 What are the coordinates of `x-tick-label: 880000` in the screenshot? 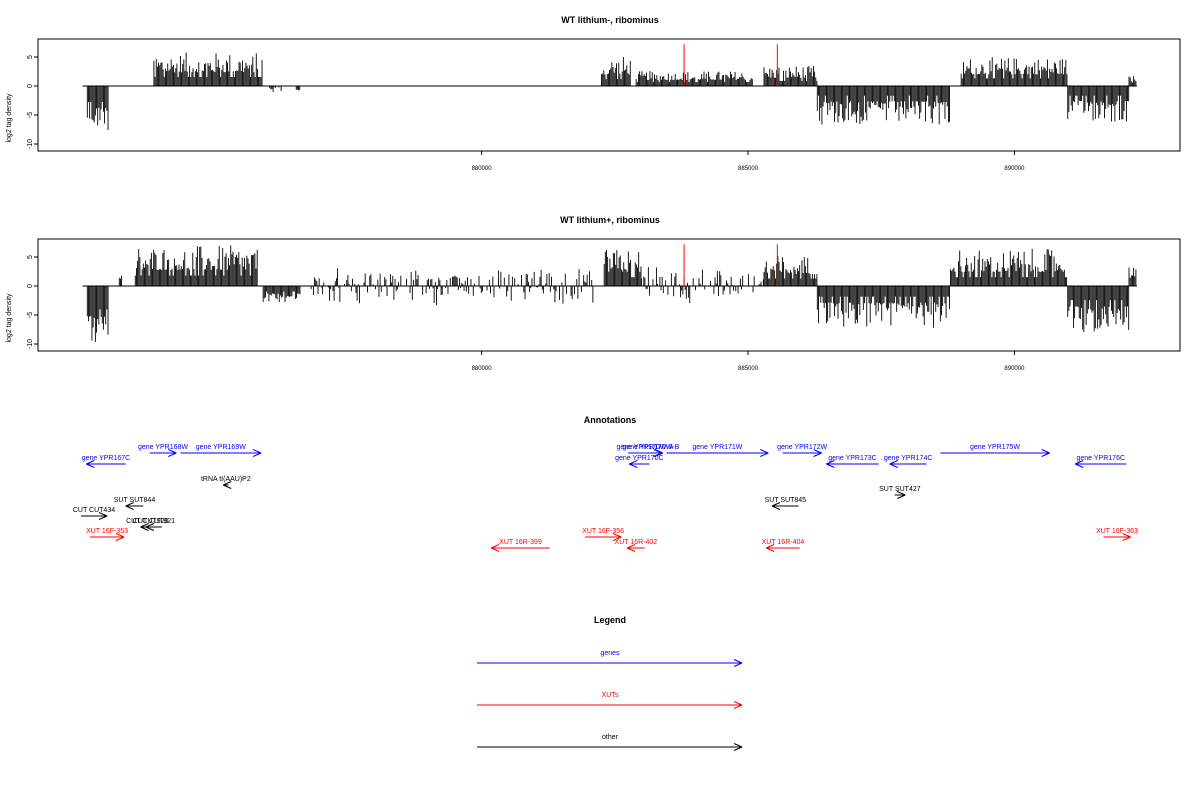 It's located at (482, 169).